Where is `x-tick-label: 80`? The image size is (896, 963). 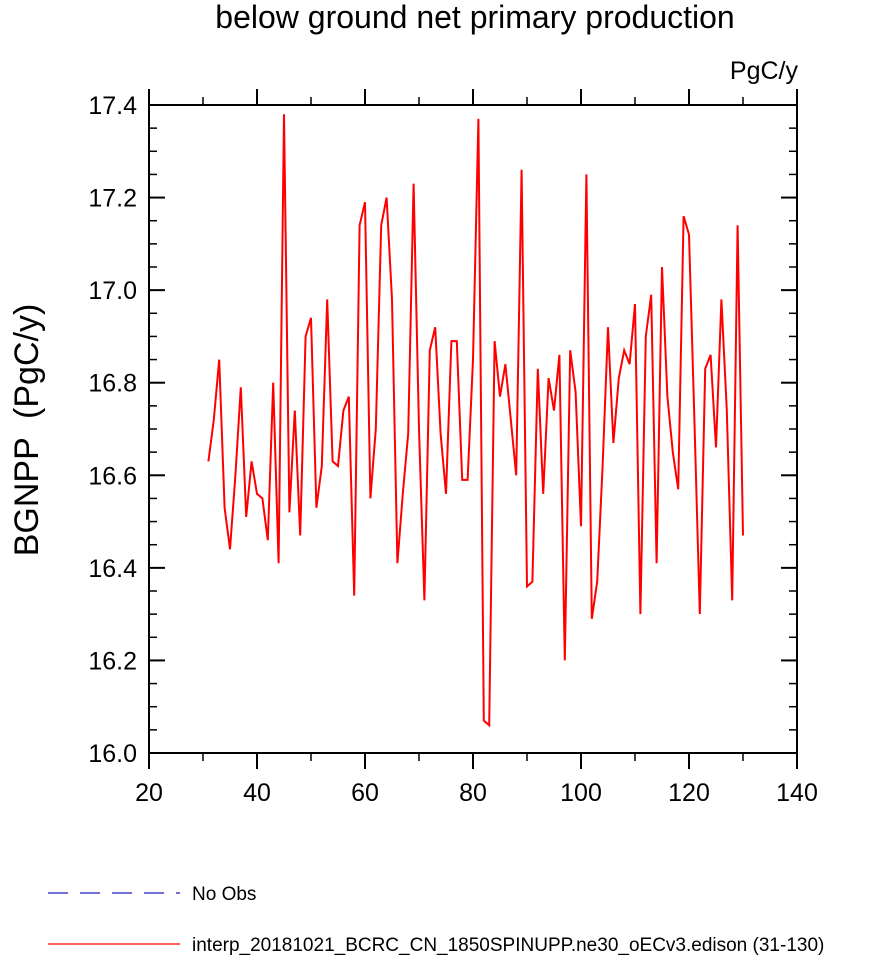
x-tick-label: 80 is located at coordinates (473, 793).